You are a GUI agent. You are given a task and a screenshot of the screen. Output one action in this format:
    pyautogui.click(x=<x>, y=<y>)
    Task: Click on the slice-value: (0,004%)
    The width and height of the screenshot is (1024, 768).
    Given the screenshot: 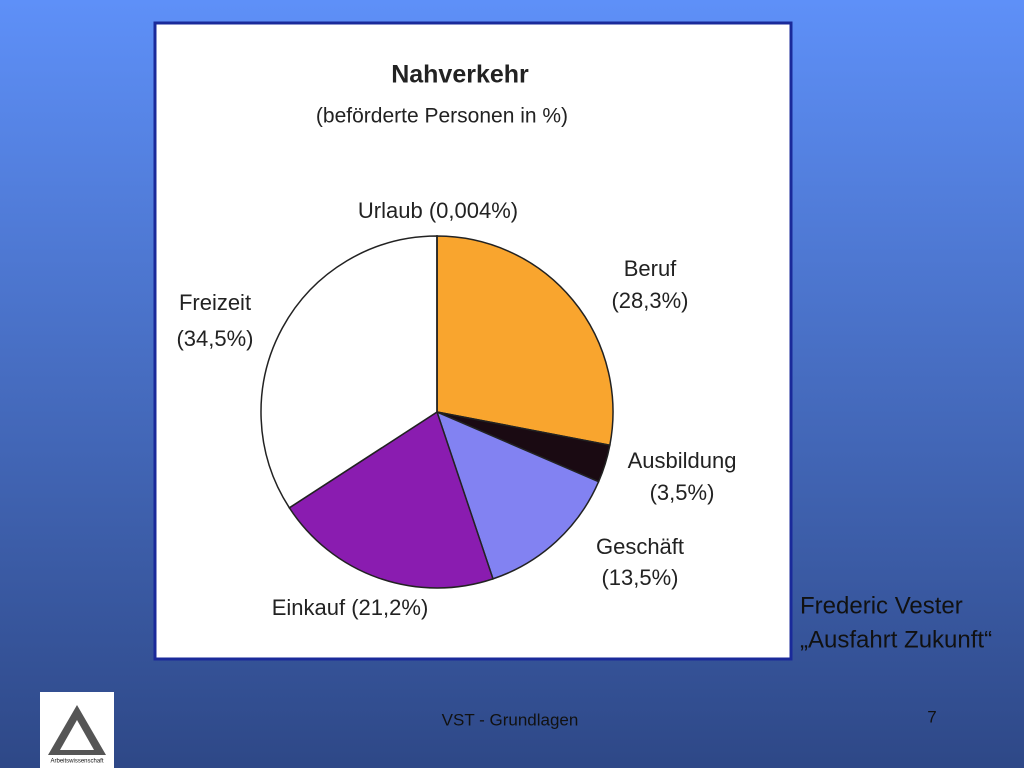 What is the action you would take?
    pyautogui.click(x=473, y=210)
    